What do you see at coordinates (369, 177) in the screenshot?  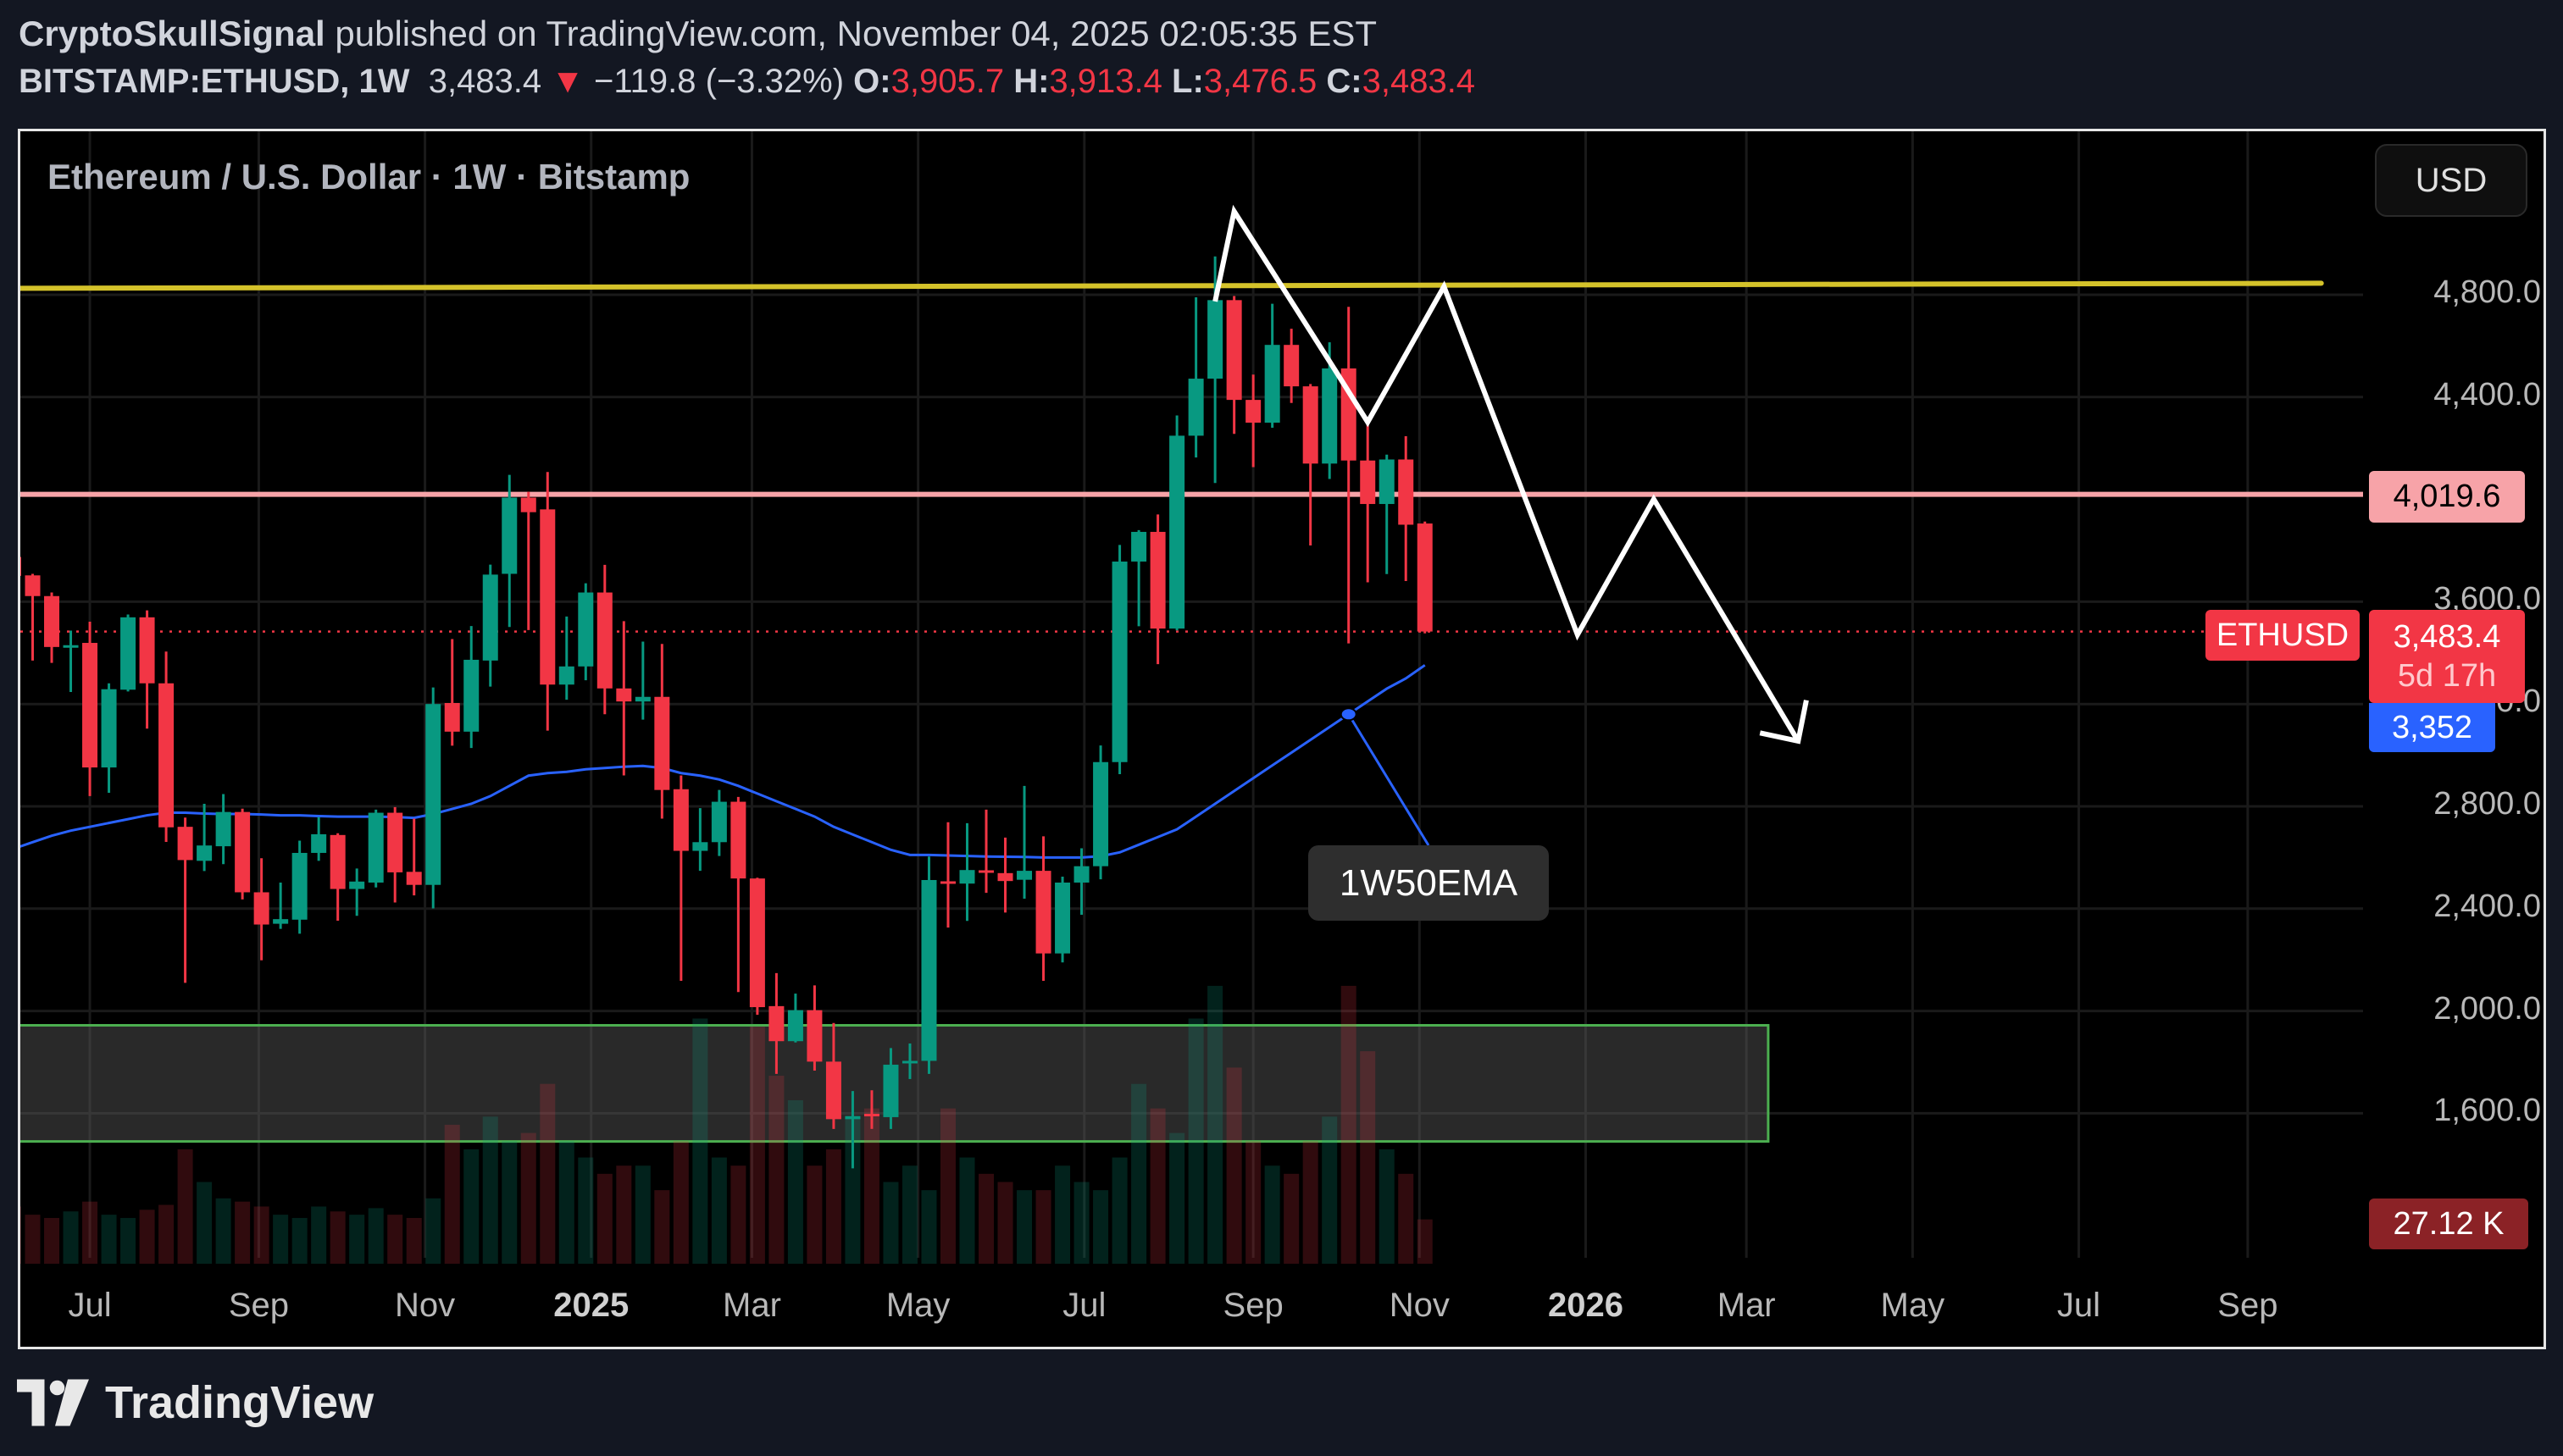 I see `chart-title: Ethereum / U.S. Dollar · 1W · Bitstamp` at bounding box center [369, 177].